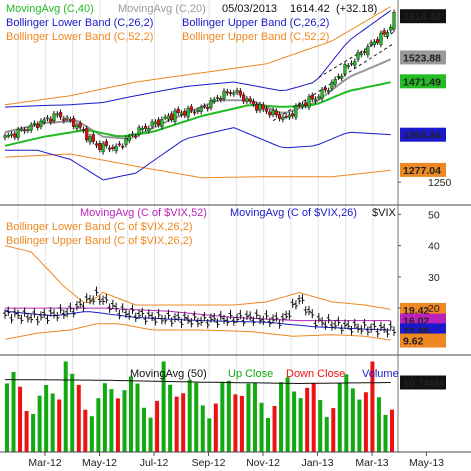 Image resolution: width=471 pixels, height=471 pixels. I want to click on value-tag-label: 1523.88, so click(422, 58).